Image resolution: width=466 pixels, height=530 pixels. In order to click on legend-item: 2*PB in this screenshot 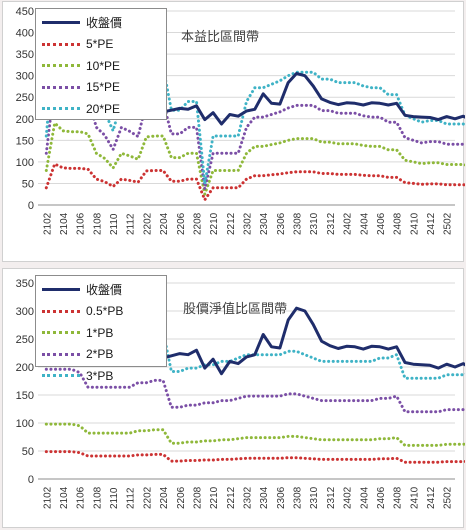, I will do `click(101, 355)`.